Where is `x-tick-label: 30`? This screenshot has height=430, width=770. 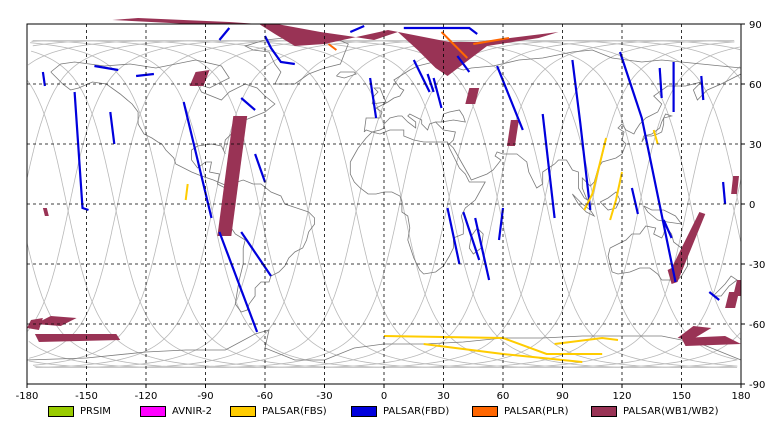 x-tick-label: 30 is located at coordinates (443, 396).